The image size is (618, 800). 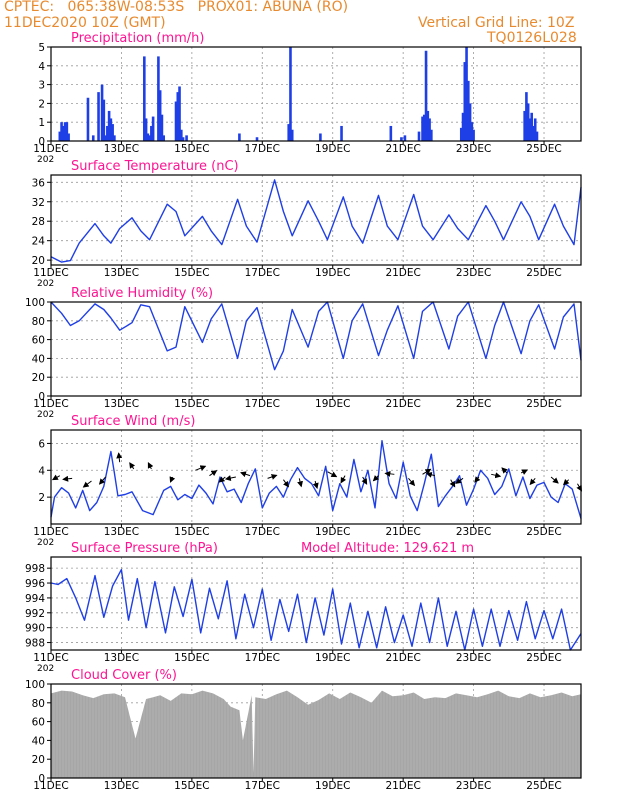 What do you see at coordinates (38, 341) in the screenshot?
I see `rh-ytick-label: 60` at bounding box center [38, 341].